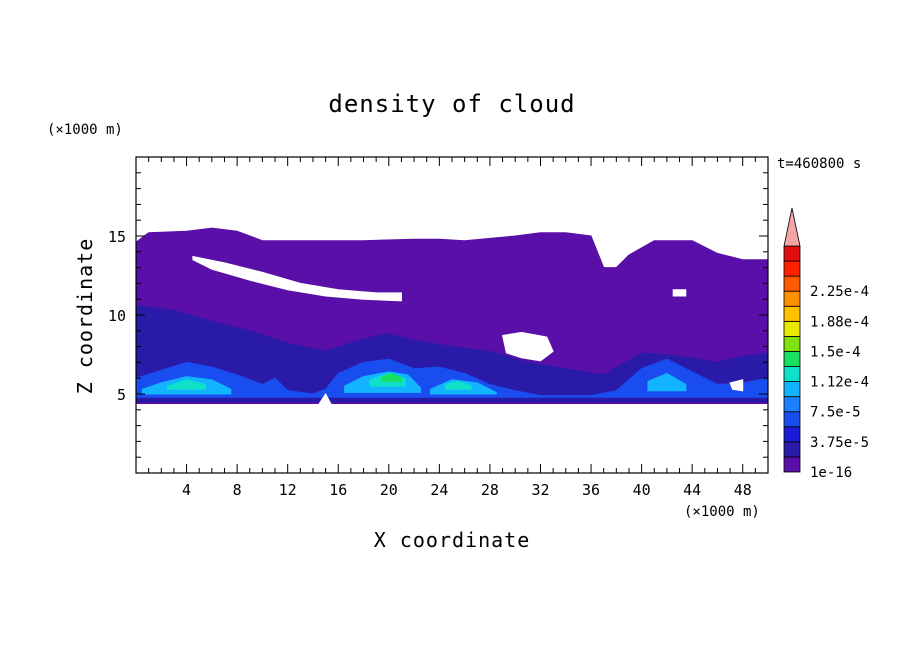 The image size is (904, 654). I want to click on colorbar-label: 7.5e-5, so click(835, 413).